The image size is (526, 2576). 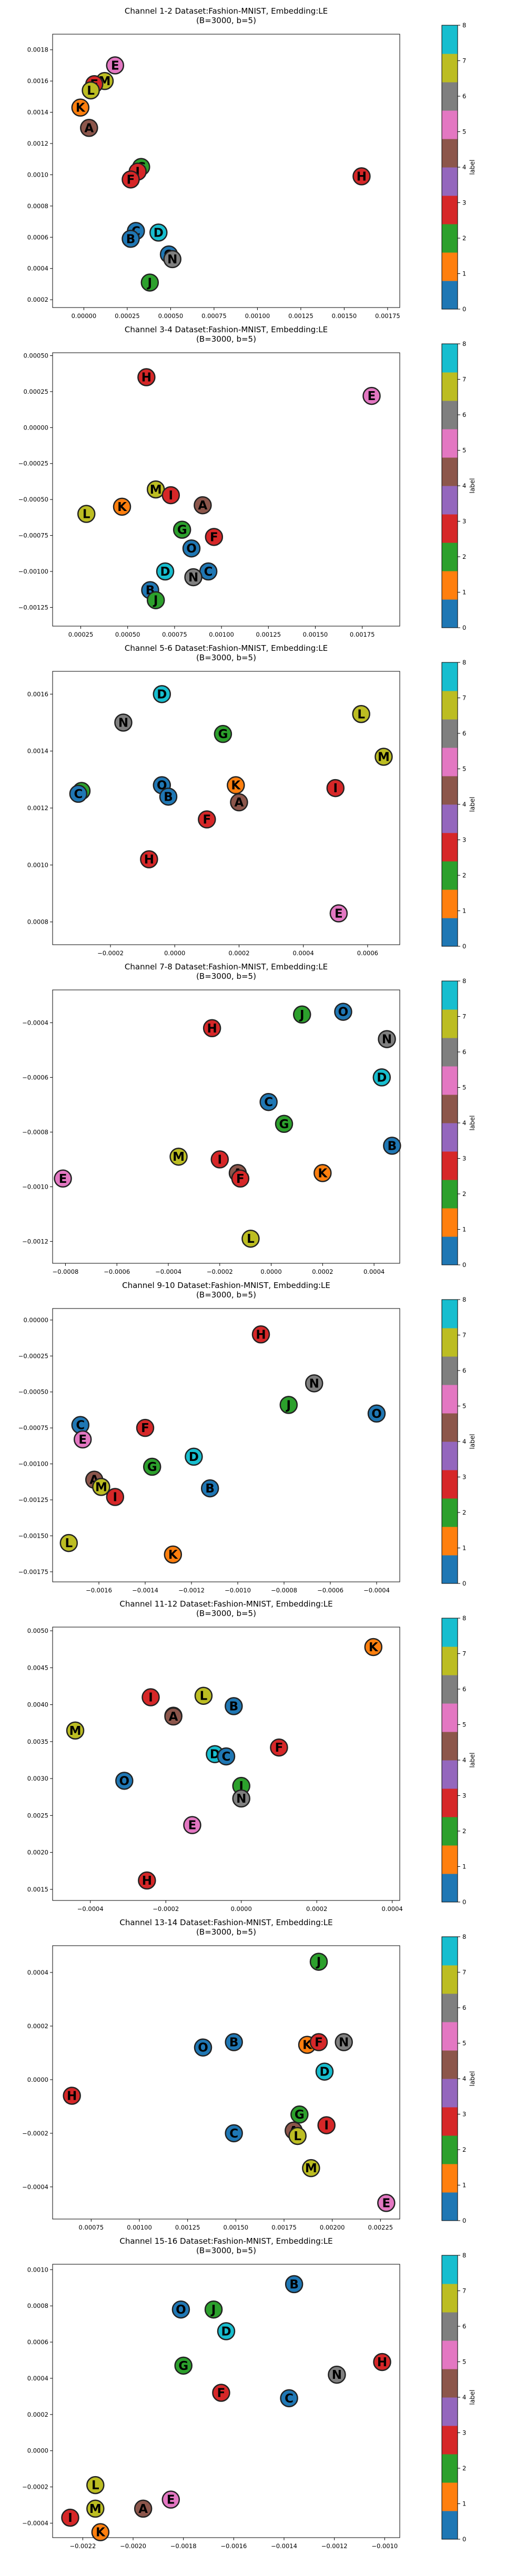 I want to click on x-tick-label: 0.00150, so click(x=236, y=2227).